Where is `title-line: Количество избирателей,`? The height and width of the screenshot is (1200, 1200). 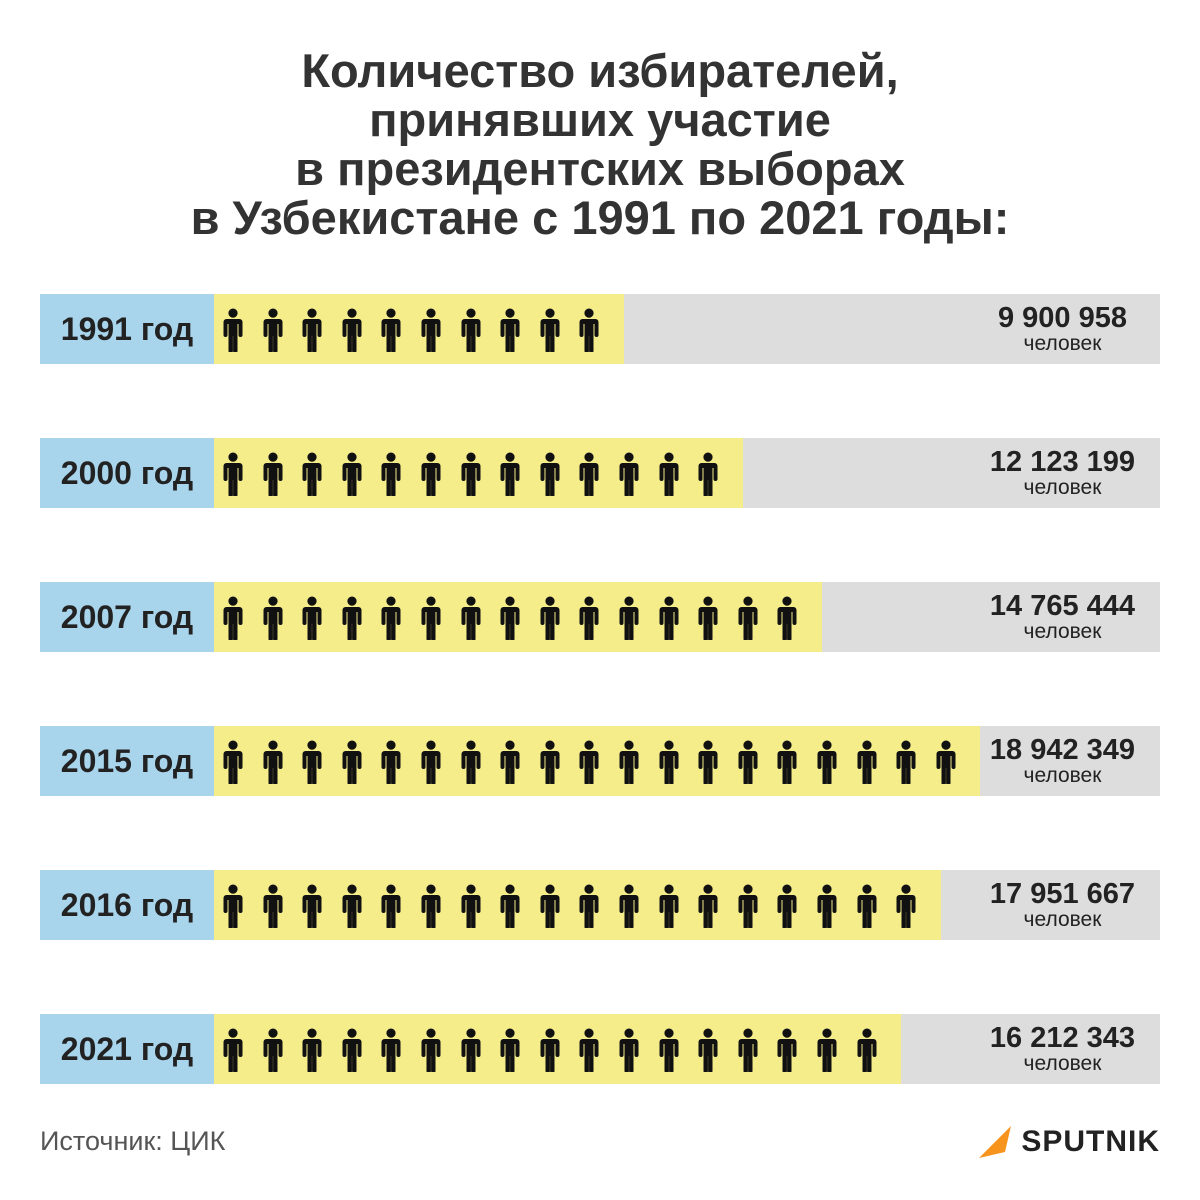
title-line: Количество избирателей, is located at coordinates (600, 70).